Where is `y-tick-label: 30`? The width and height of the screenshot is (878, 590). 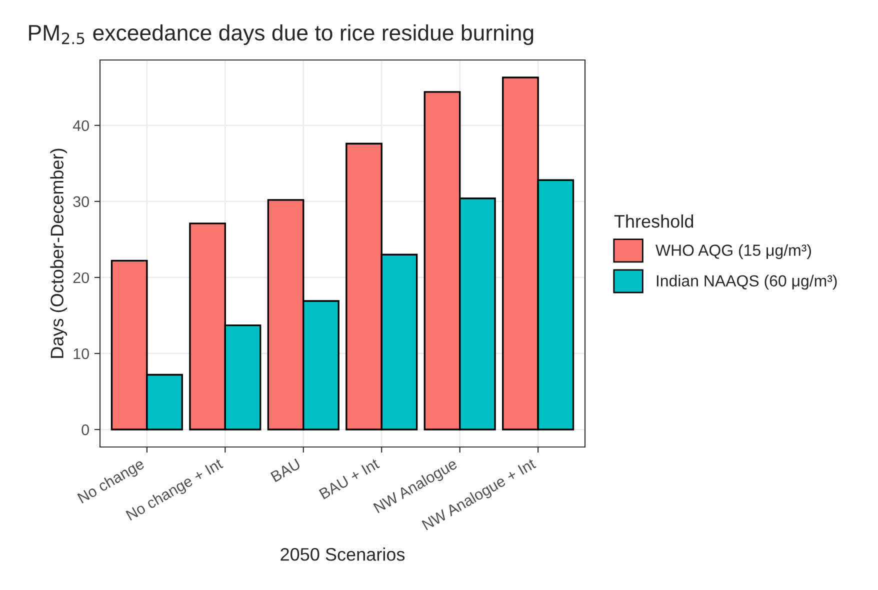 y-tick-label: 30 is located at coordinates (81, 202).